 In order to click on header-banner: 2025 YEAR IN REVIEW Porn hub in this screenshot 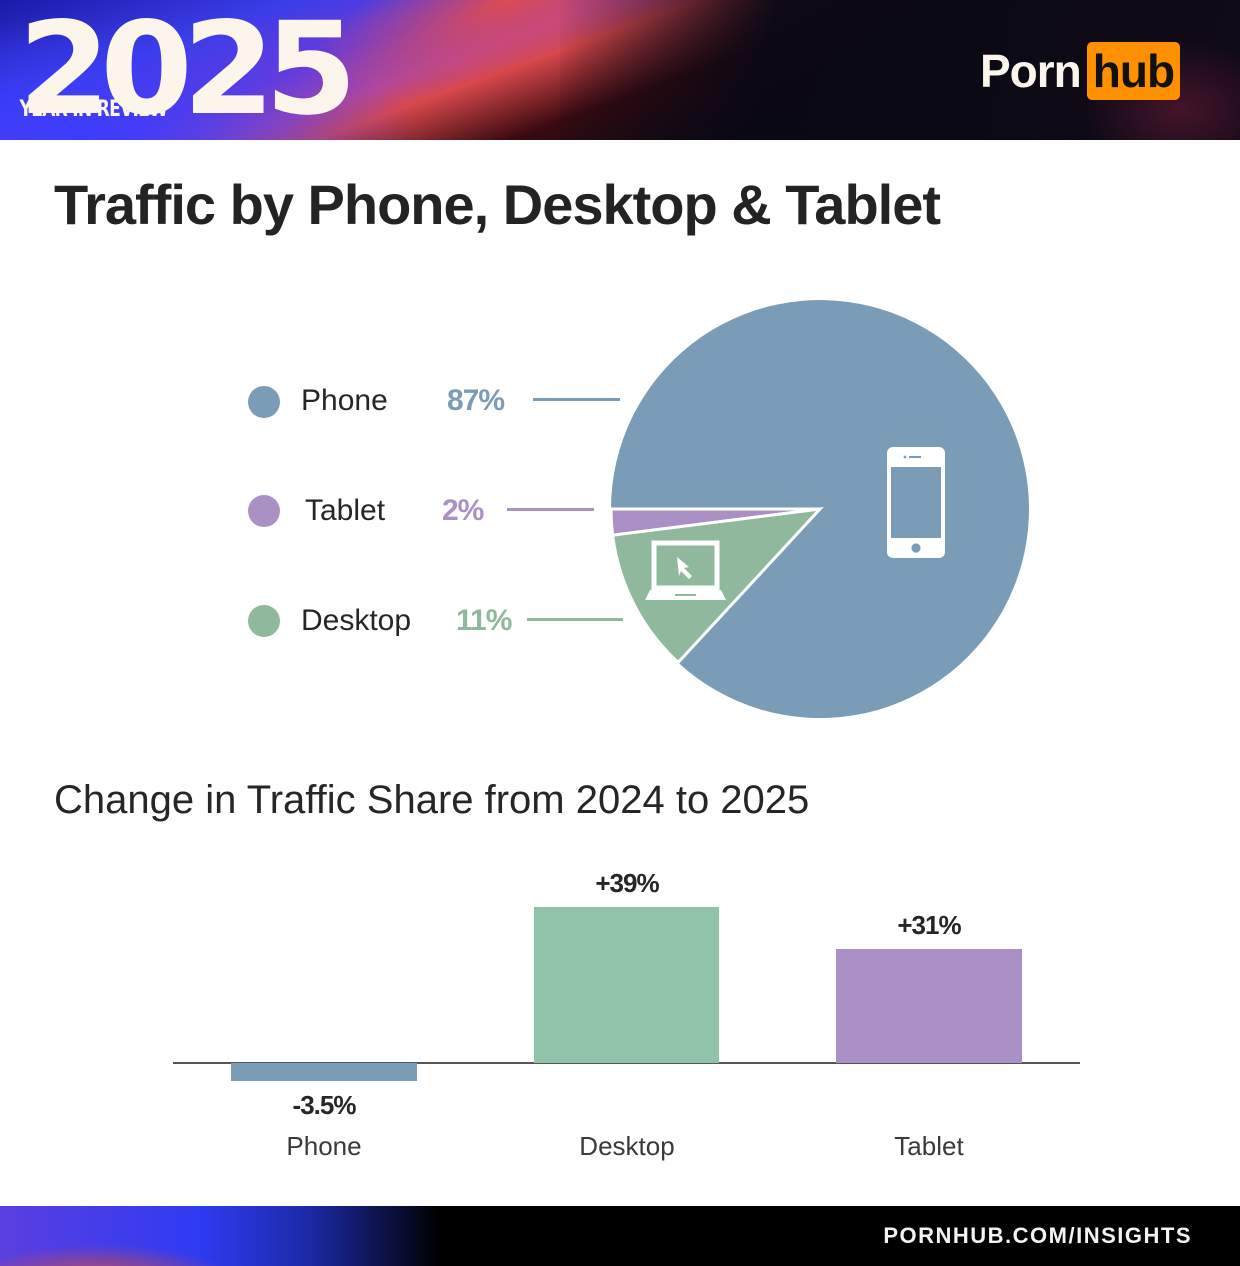, I will do `click(620, 70)`.